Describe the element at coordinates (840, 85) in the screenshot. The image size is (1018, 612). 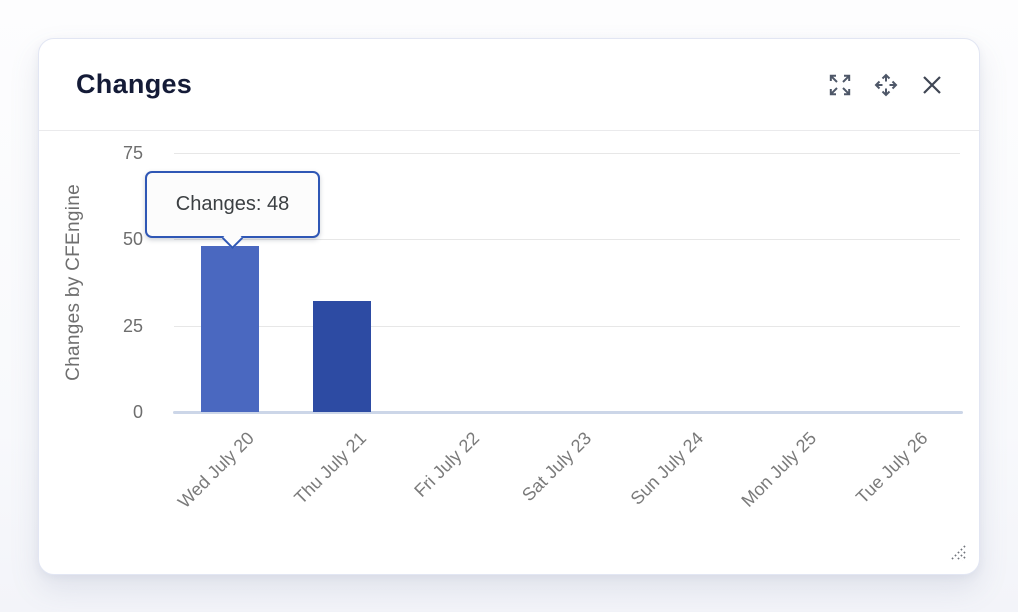
I see `expand-icon` at that location.